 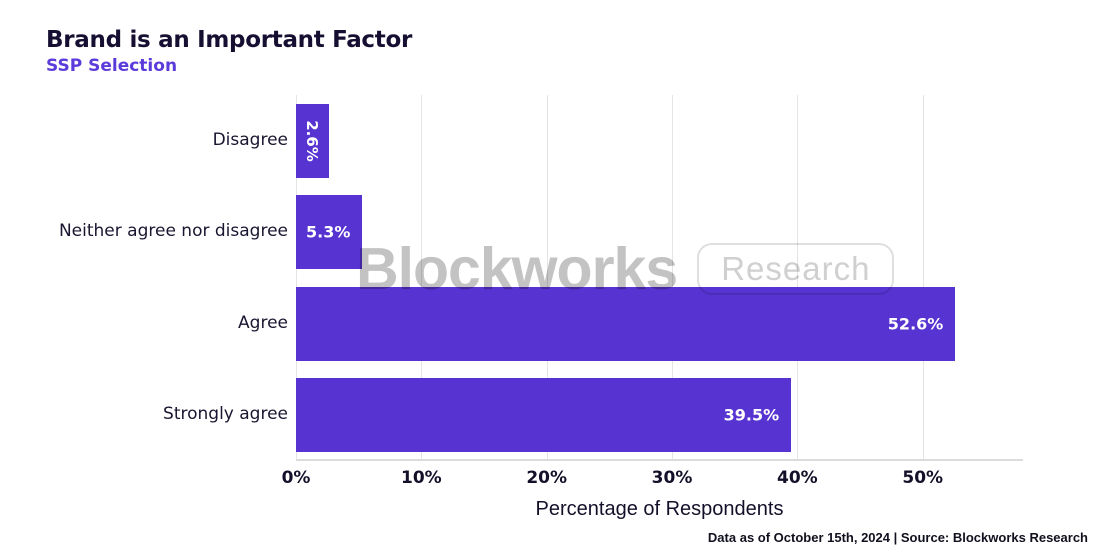 I want to click on x-tick-label: 10%, so click(x=421, y=478).